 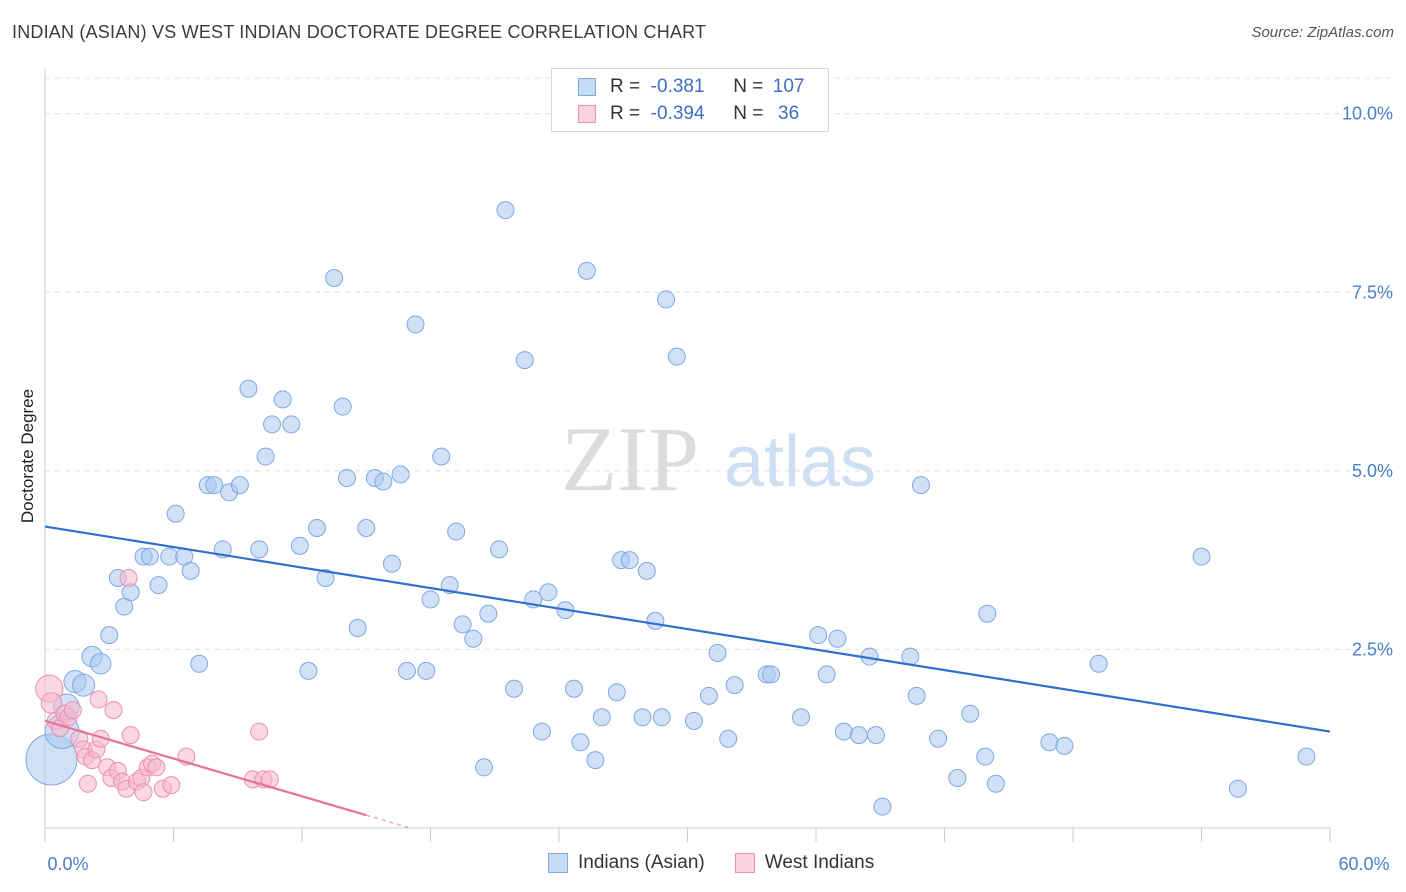 I want to click on series-legend-west-indians: West Indians, so click(x=804, y=863).